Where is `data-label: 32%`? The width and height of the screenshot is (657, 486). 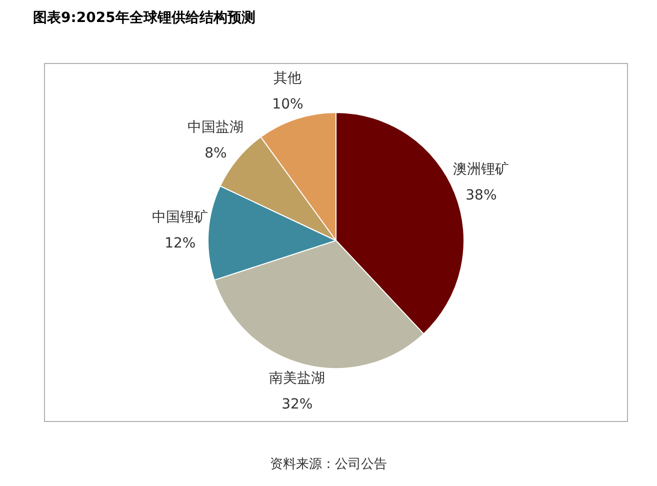 data-label: 32% is located at coordinates (297, 404).